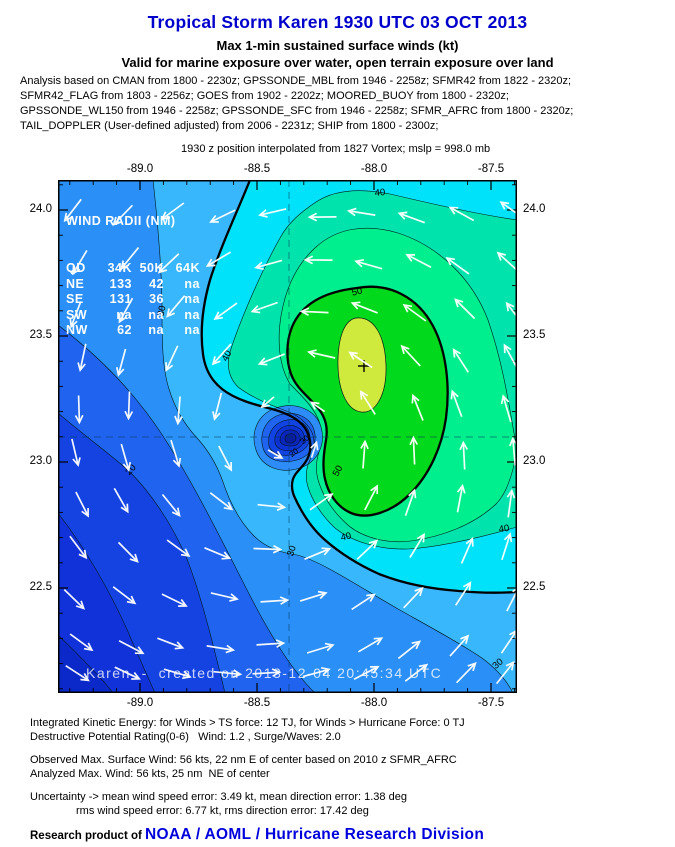 Image resolution: width=675 pixels, height=847 pixels. I want to click on link-hrd: Hurricane Research Division, so click(374, 834).